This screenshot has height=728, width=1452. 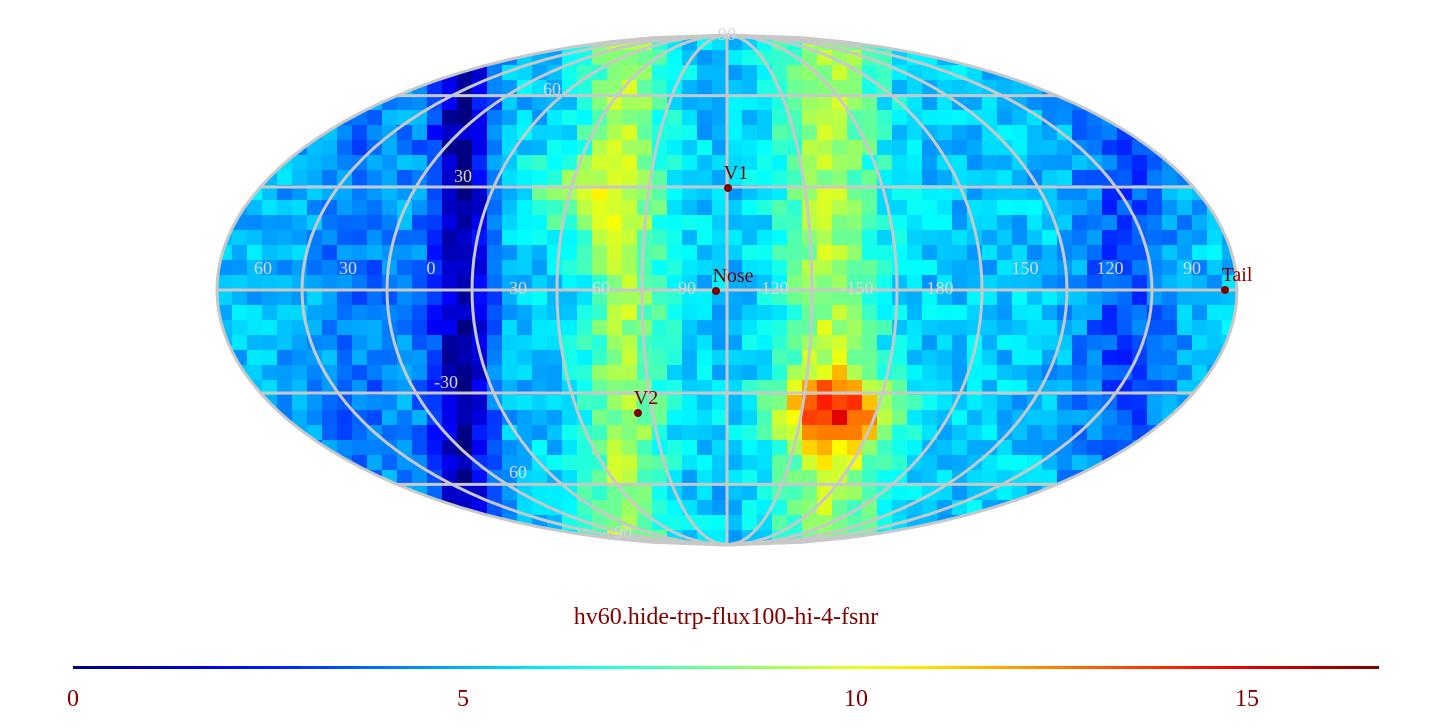 I want to click on colorbar-tick-10: 10, so click(x=856, y=699).